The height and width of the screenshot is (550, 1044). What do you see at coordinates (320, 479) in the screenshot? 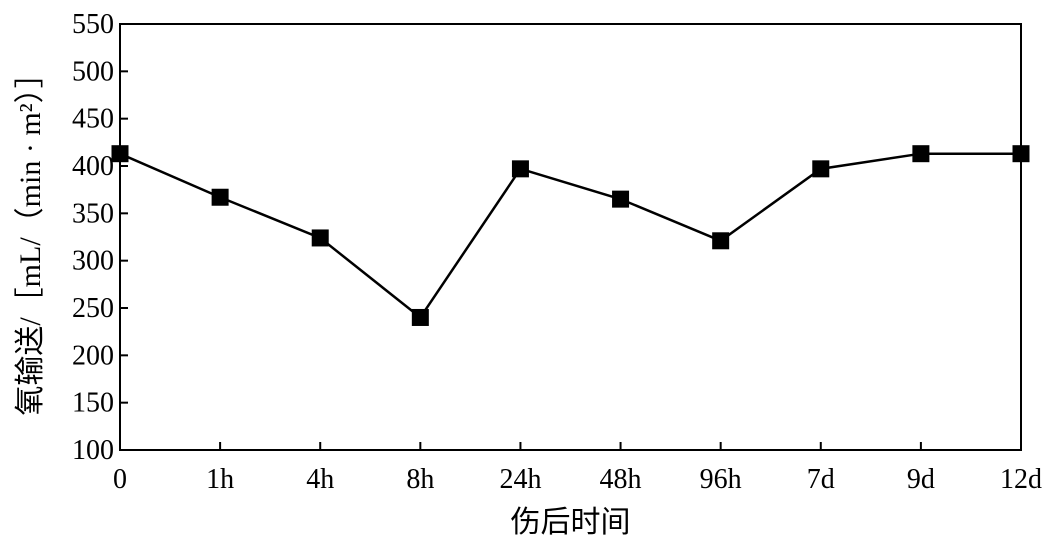
I see `x-tick-label: 4h` at bounding box center [320, 479].